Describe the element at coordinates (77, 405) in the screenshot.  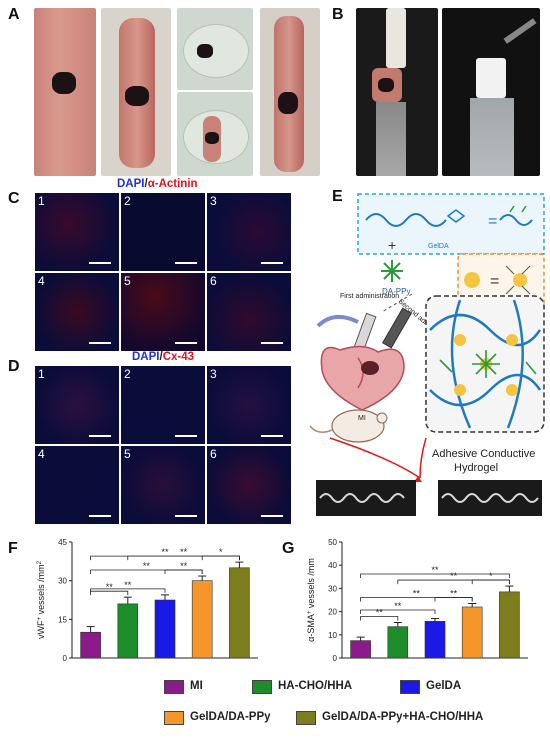
I see `micrograph-d1: 1` at that location.